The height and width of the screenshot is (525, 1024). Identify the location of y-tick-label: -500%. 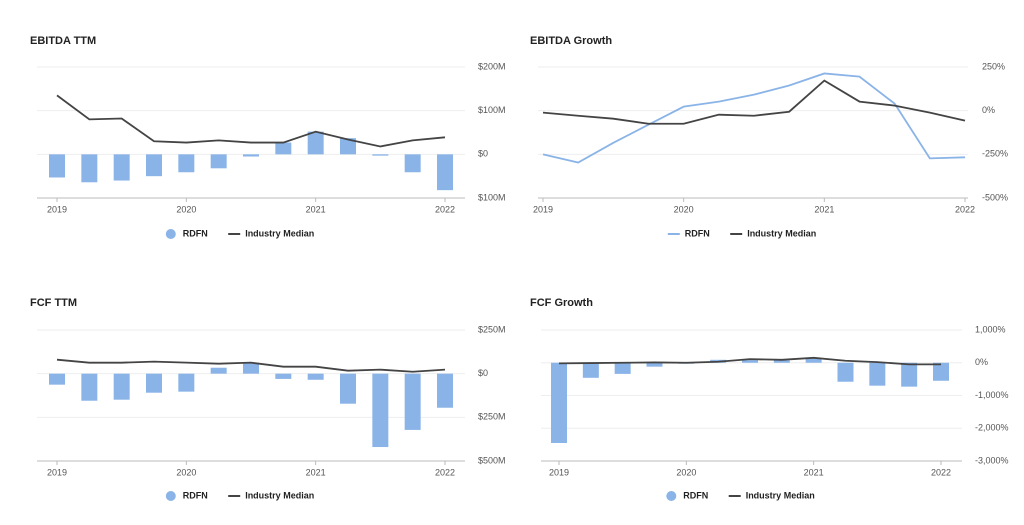
(995, 197).